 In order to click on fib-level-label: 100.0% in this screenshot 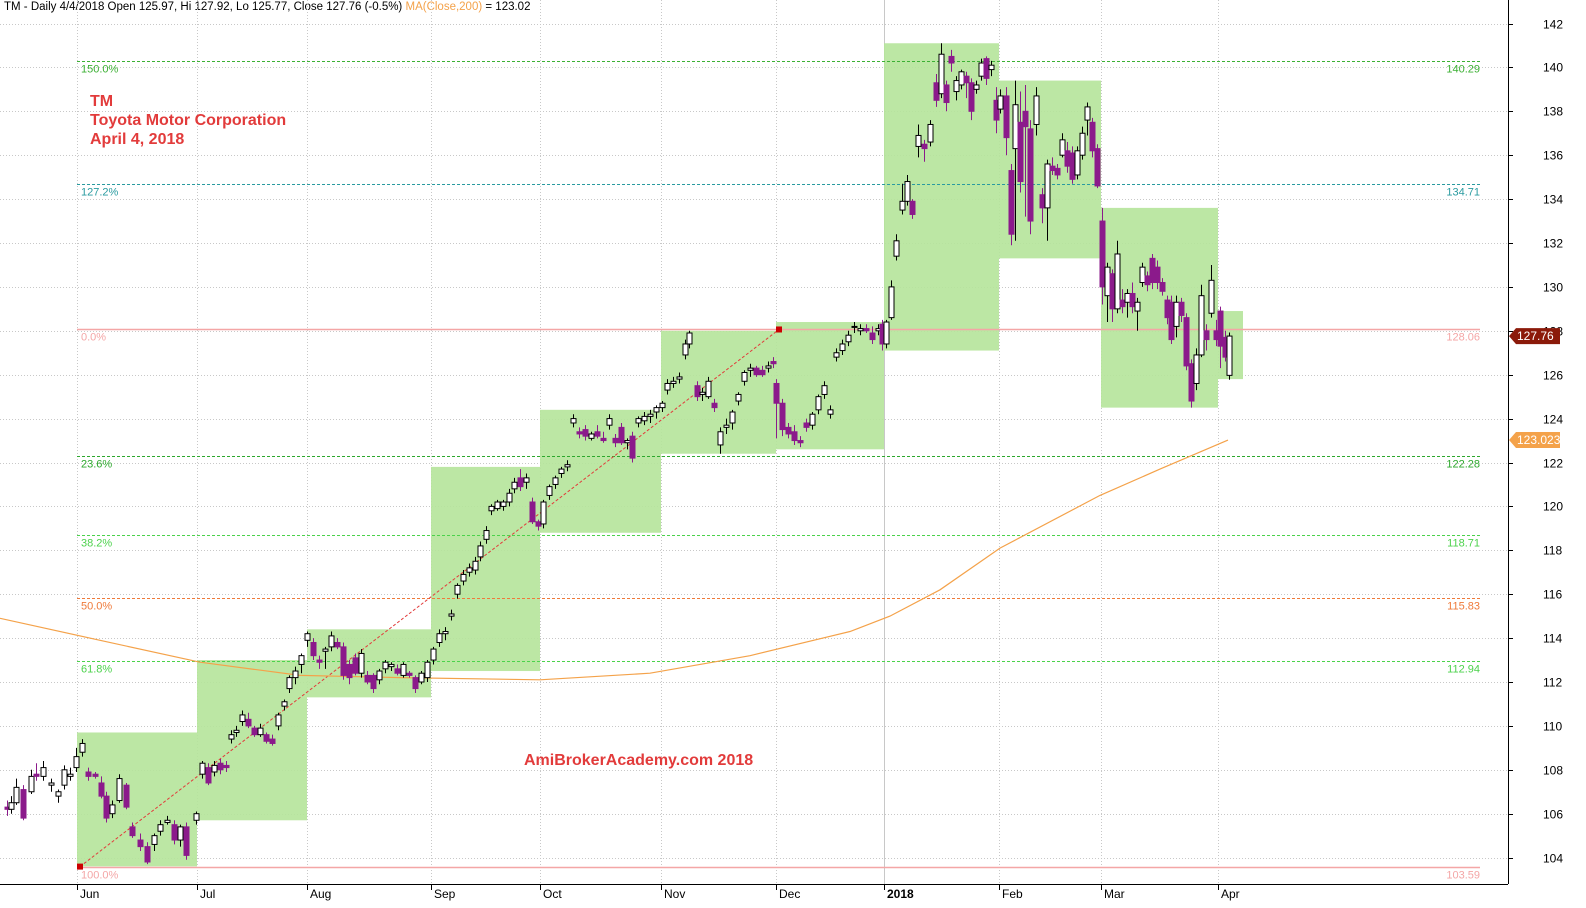, I will do `click(100, 876)`.